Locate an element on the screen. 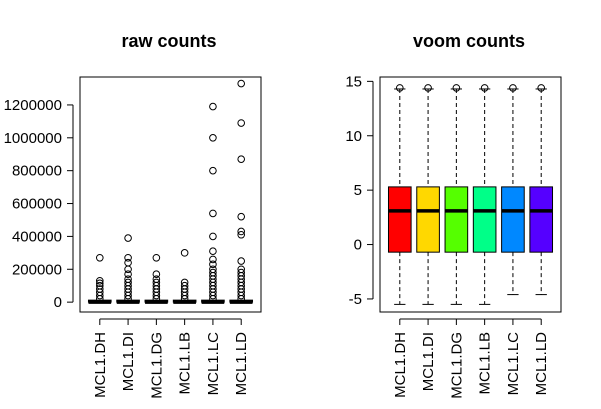  voom-box-MCL1.DG is located at coordinates (456, 194).